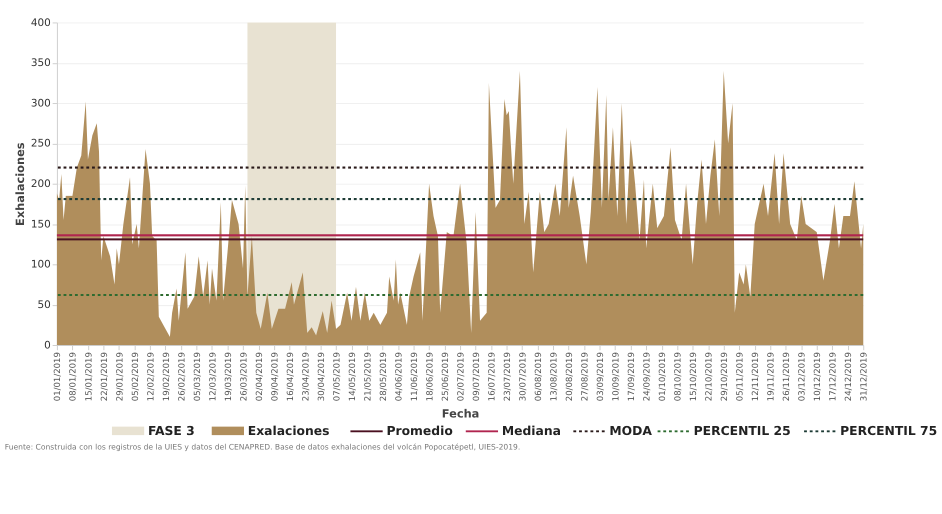  I want to click on x-tick-label: 19/03/2019, so click(229, 377).